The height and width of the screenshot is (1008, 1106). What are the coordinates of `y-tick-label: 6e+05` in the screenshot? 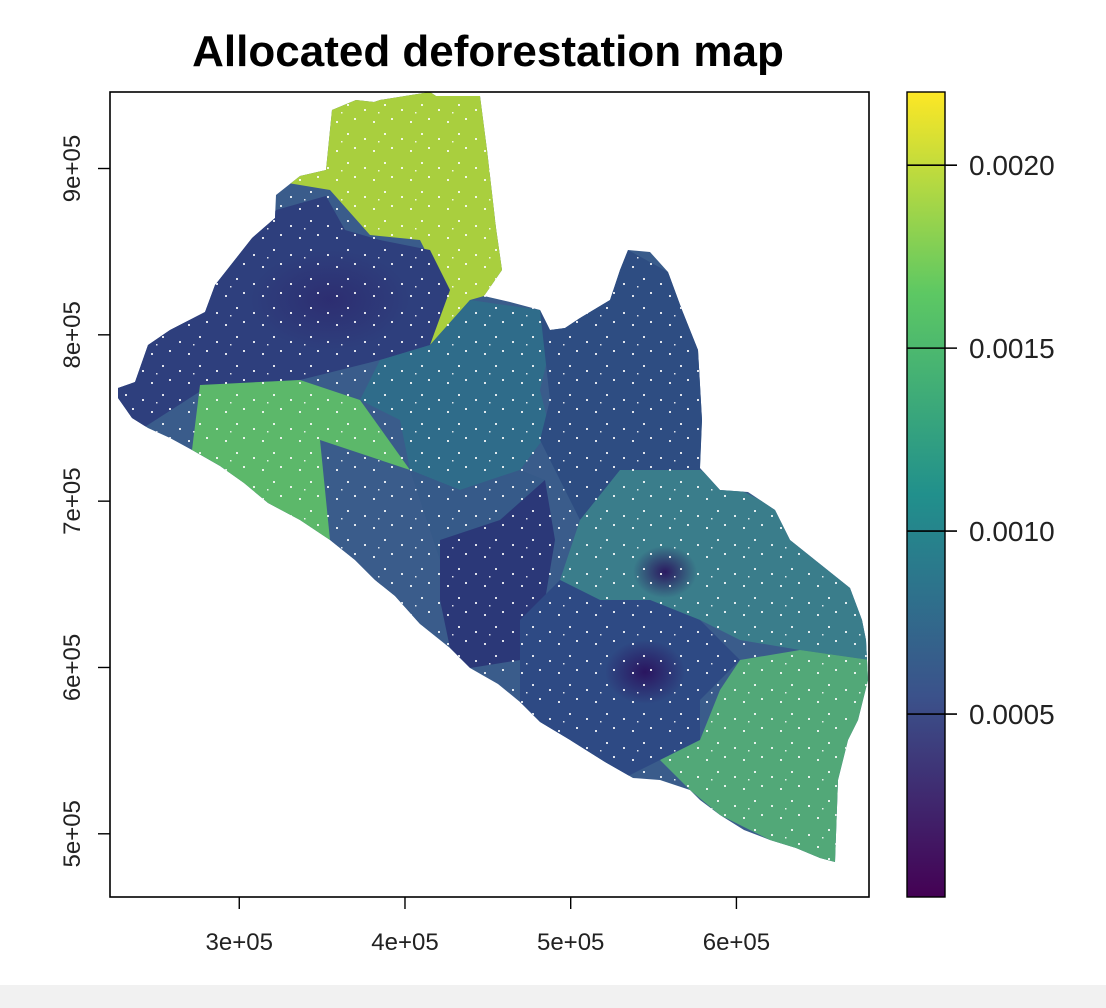 It's located at (72, 667).